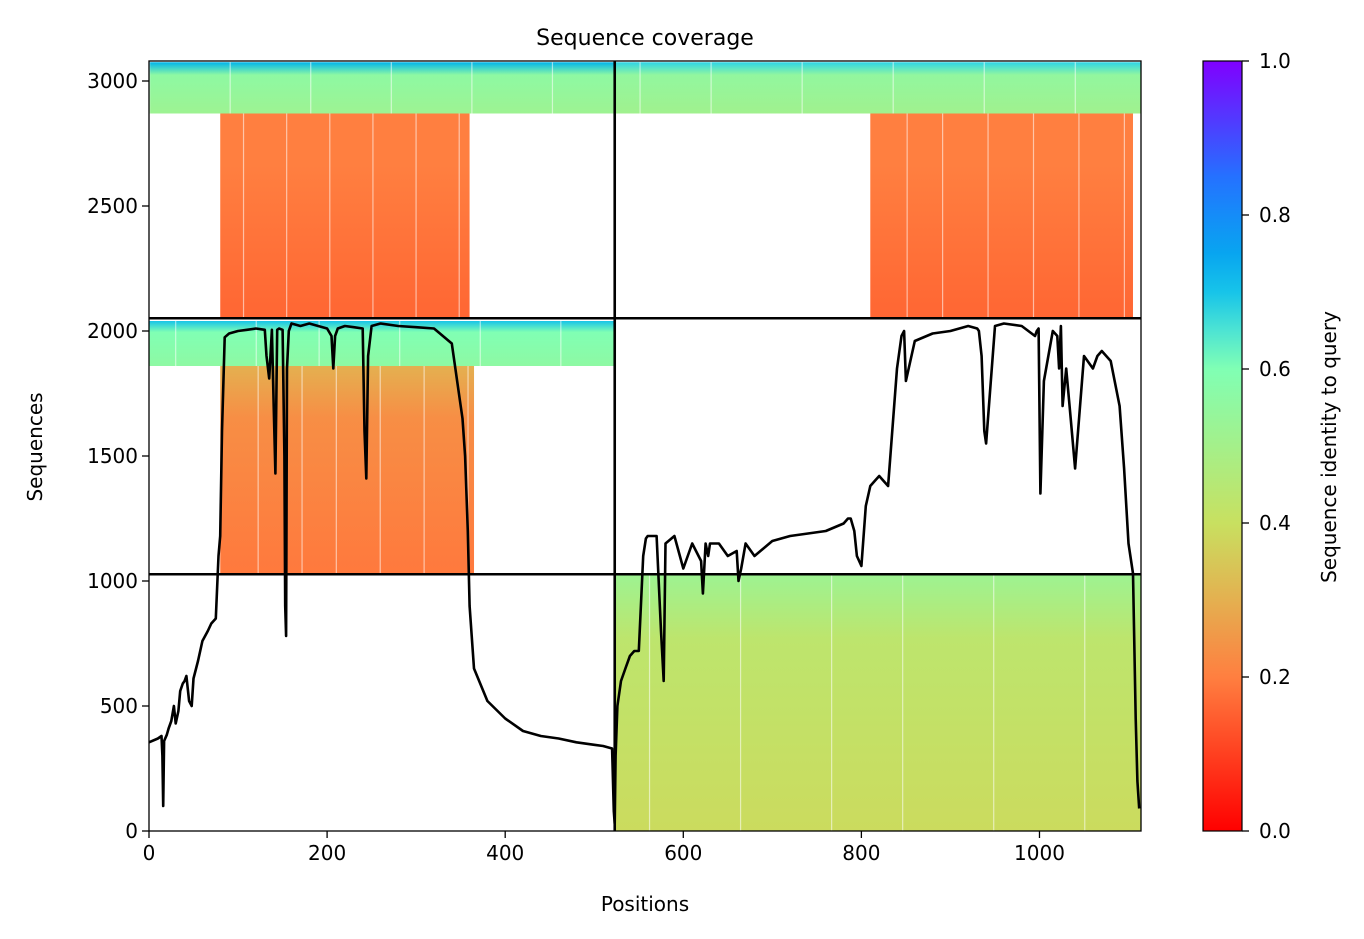 The height and width of the screenshot is (939, 1364). What do you see at coordinates (683, 853) in the screenshot?
I see `x-tick-label: 600` at bounding box center [683, 853].